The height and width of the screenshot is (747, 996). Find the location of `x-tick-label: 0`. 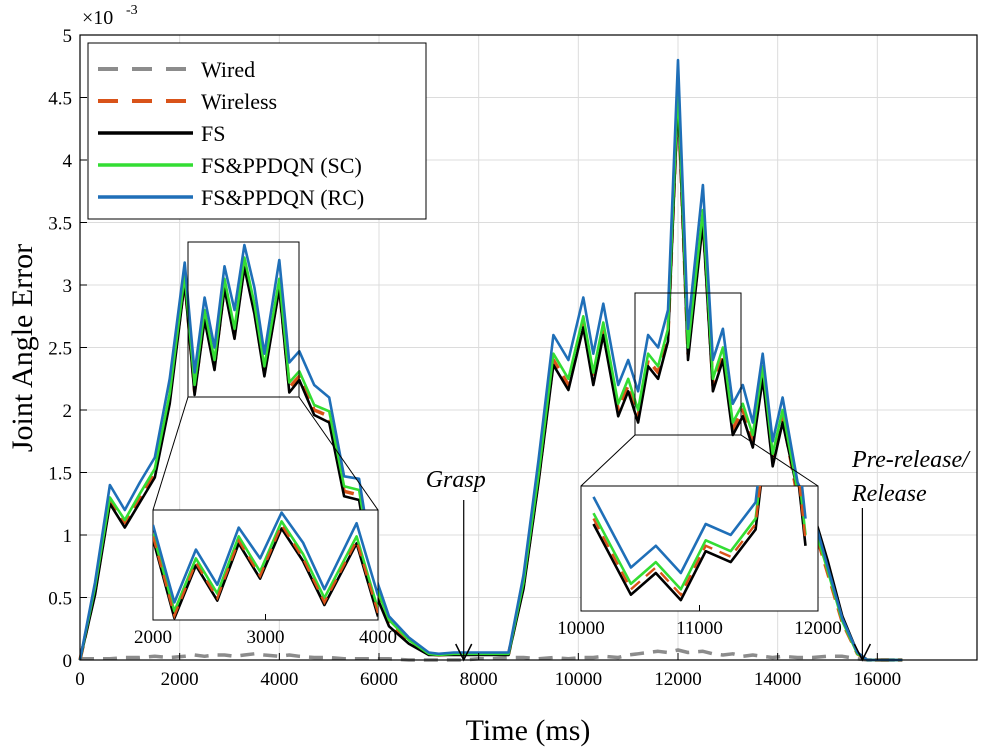

x-tick-label: 0 is located at coordinates (80, 679).